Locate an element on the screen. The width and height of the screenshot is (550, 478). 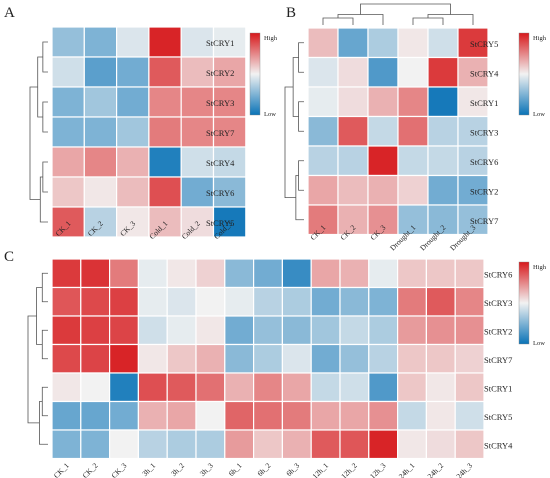
row-dendrogram is located at coordinates (294, 131).